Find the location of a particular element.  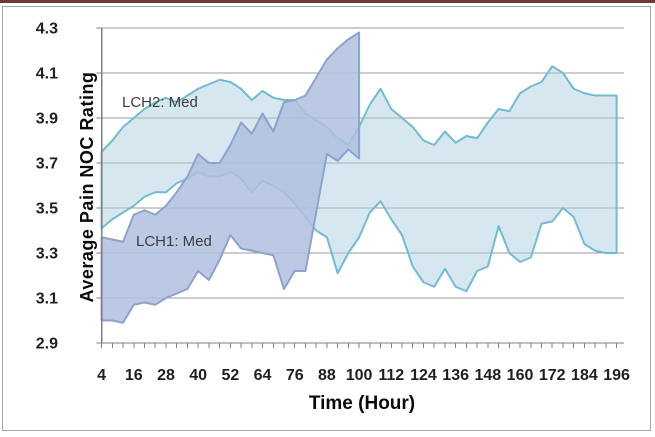

x-tick-label: 88 is located at coordinates (327, 375).